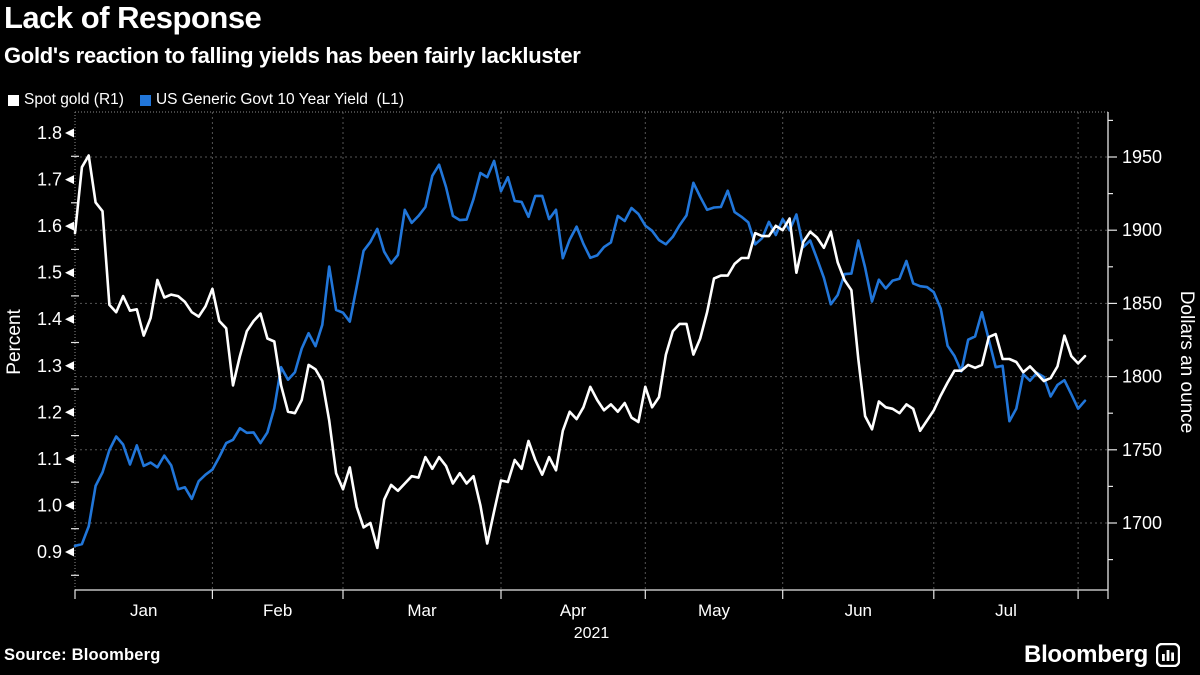 This screenshot has height=675, width=1200. Describe the element at coordinates (422, 610) in the screenshot. I see `x-axis-month-label: Mar` at that location.